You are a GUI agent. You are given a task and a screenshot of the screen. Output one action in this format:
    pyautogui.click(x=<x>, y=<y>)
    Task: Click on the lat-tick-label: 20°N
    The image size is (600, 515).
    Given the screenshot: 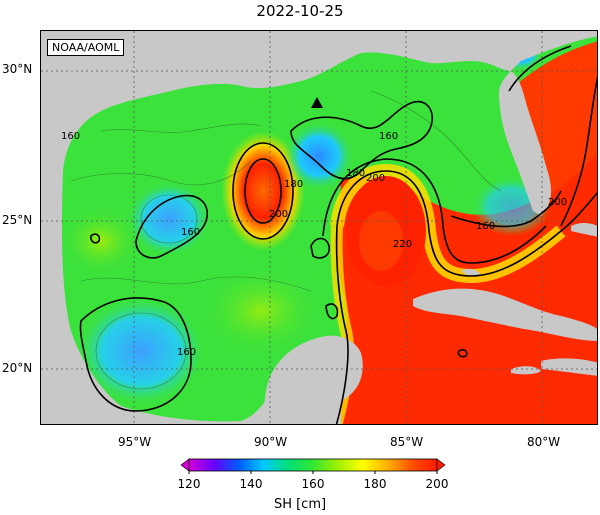 What is the action you would take?
    pyautogui.click(x=17, y=368)
    